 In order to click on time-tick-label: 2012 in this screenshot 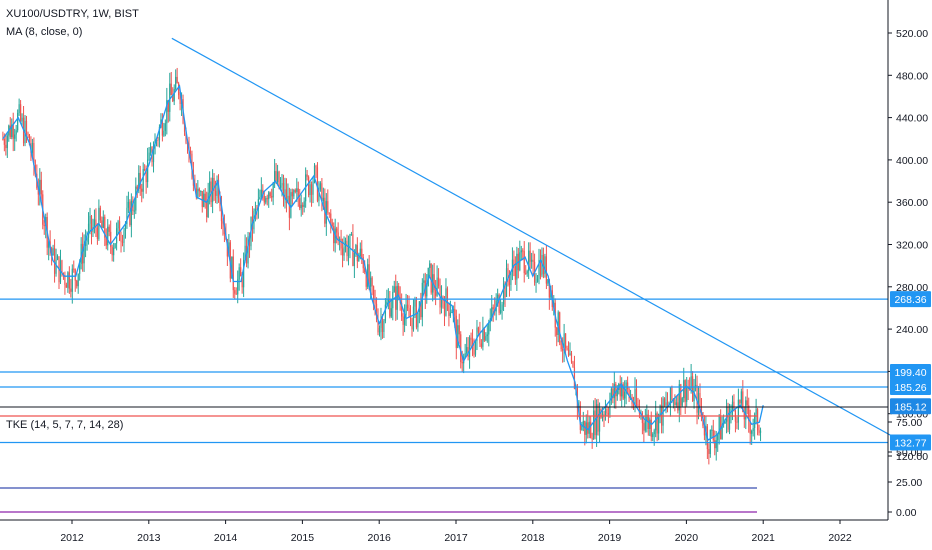, I will do `click(72, 538)`.